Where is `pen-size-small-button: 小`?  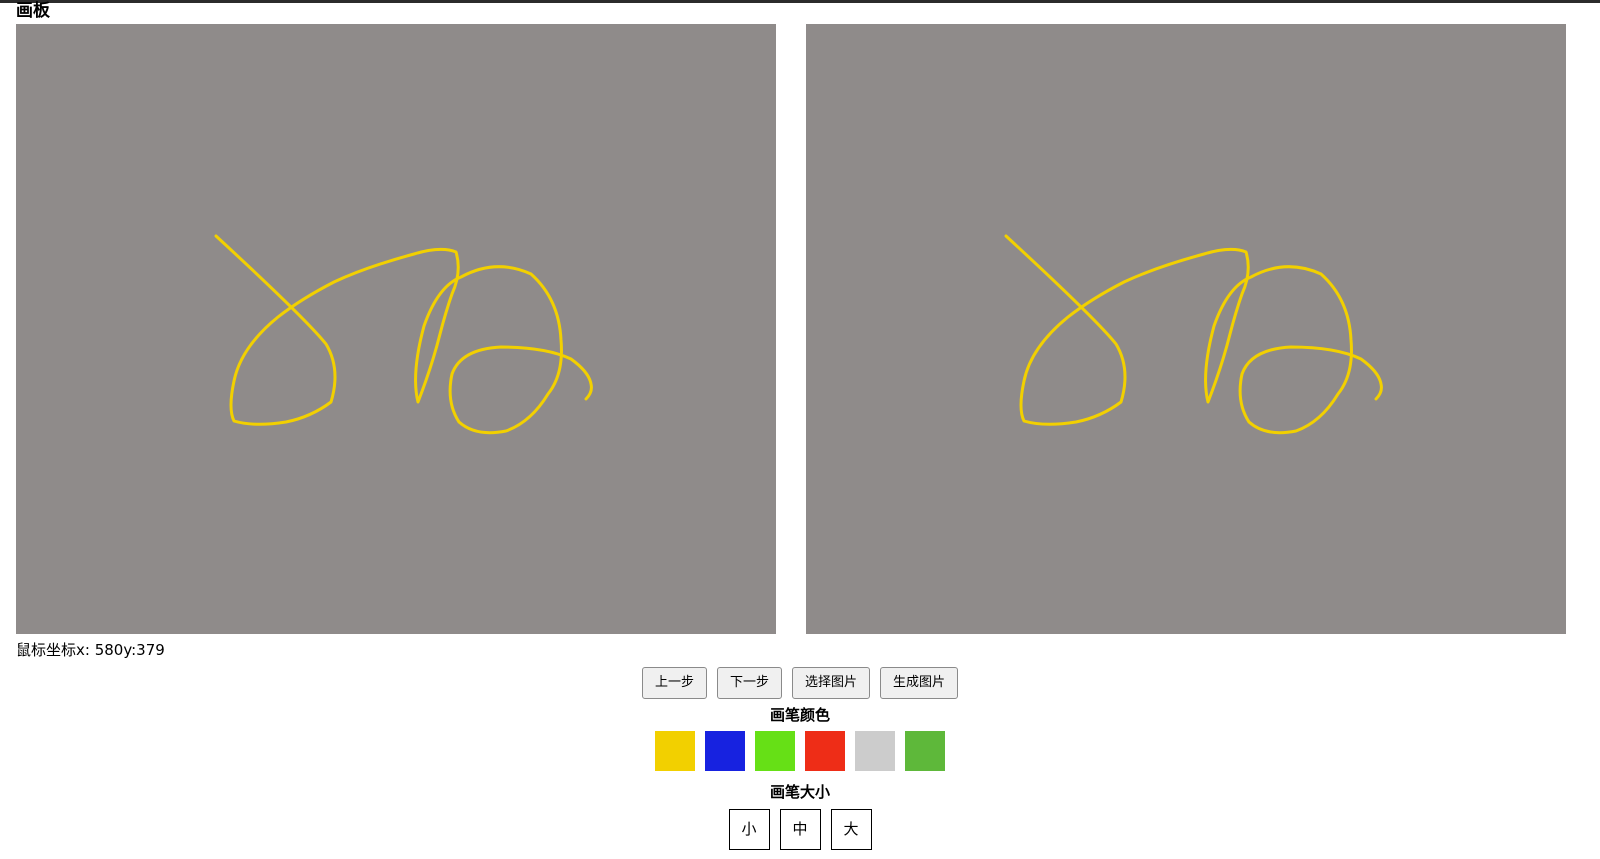 pen-size-small-button: 小 is located at coordinates (749, 829).